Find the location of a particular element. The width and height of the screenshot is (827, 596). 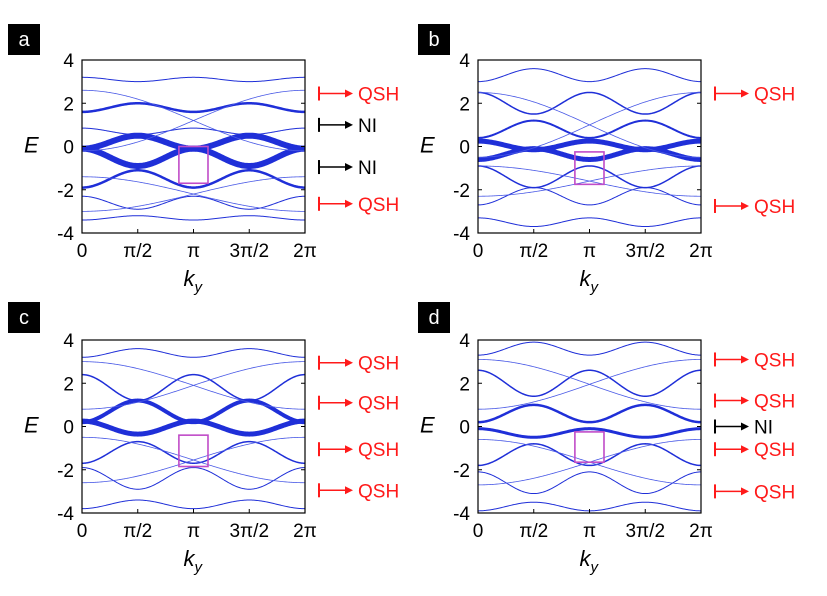

panel-label: b is located at coordinates (433, 40).